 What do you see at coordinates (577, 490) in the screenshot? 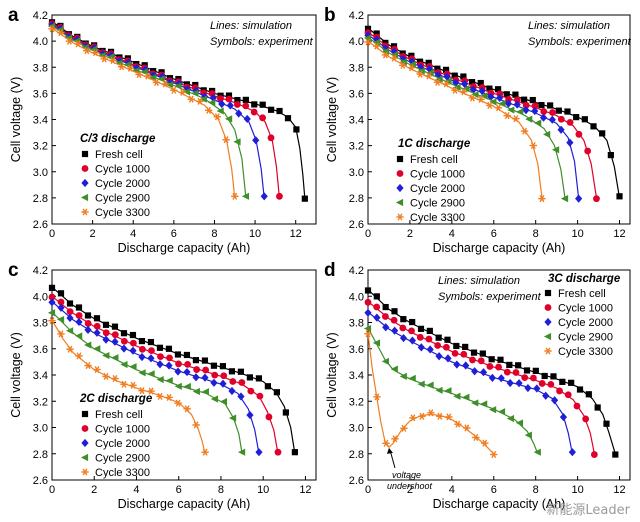
I see `x-tick-label: 10` at bounding box center [577, 490].